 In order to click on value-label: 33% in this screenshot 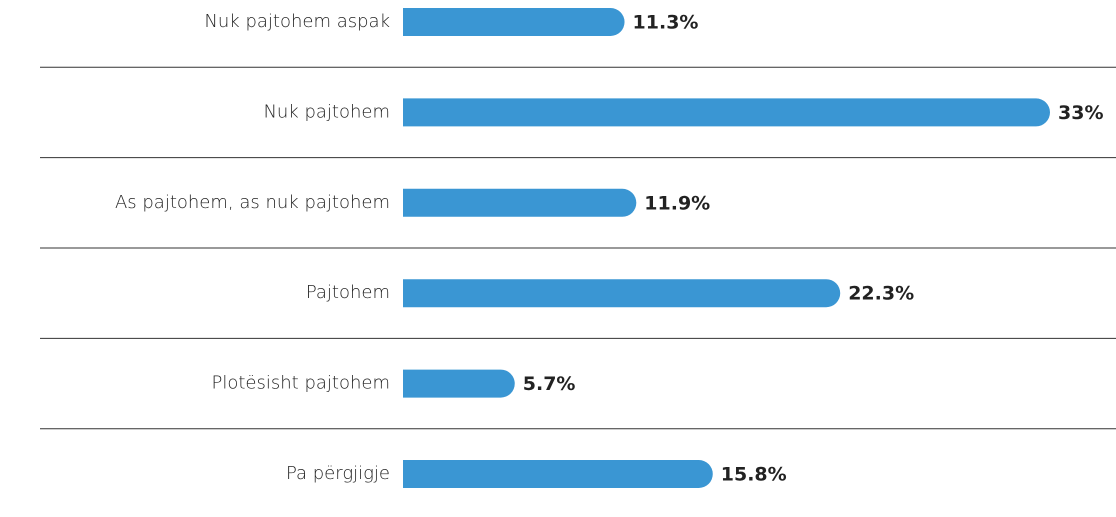, I will do `click(1080, 113)`.